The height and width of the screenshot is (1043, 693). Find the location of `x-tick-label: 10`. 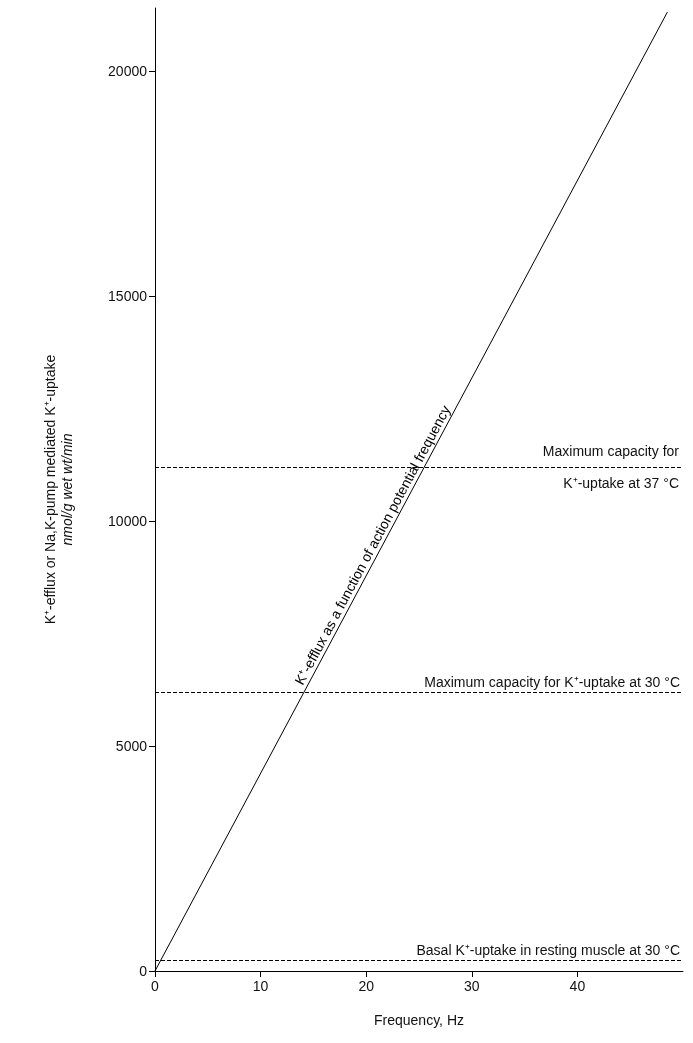

x-tick-label: 10 is located at coordinates (260, 986).